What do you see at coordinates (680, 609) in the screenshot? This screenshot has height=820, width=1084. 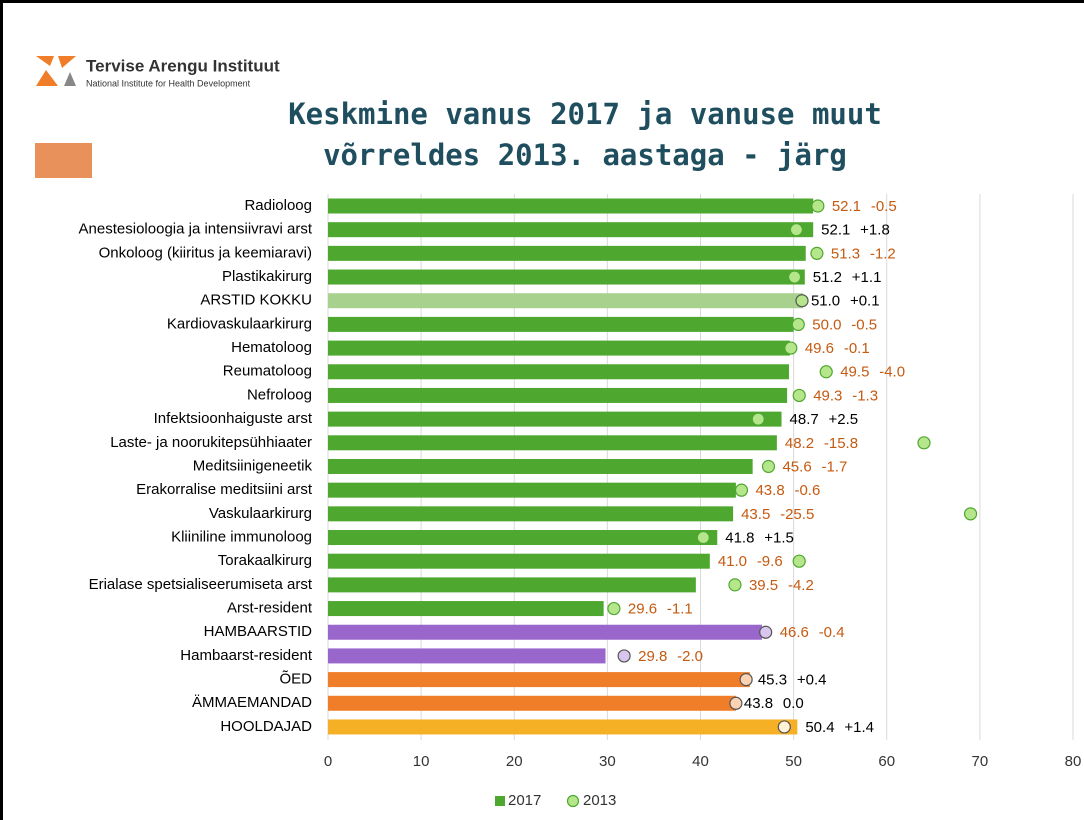 I see `change-label: -1.1` at bounding box center [680, 609].